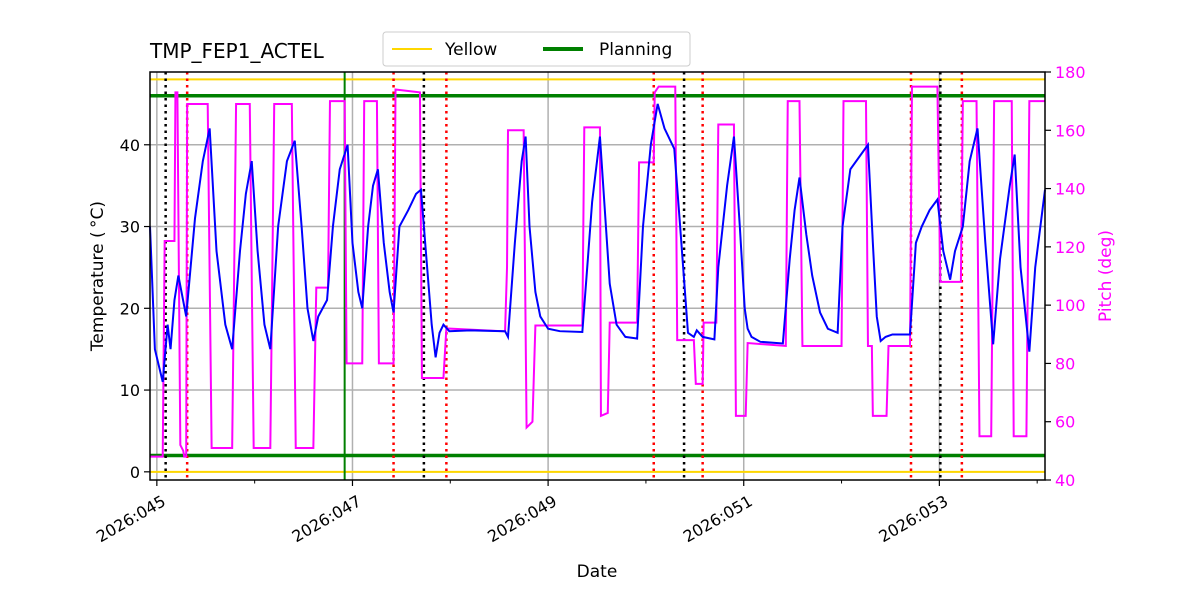 The width and height of the screenshot is (1200, 605). What do you see at coordinates (1070, 305) in the screenshot?
I see `y2-tick-label: 100` at bounding box center [1070, 305].